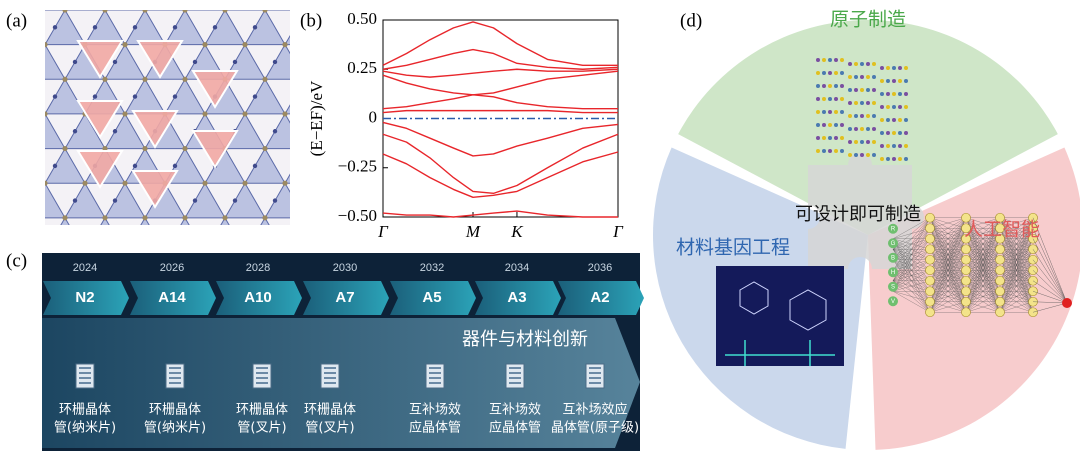  Describe the element at coordinates (516, 297) in the screenshot. I see `node-label: A3` at that location.